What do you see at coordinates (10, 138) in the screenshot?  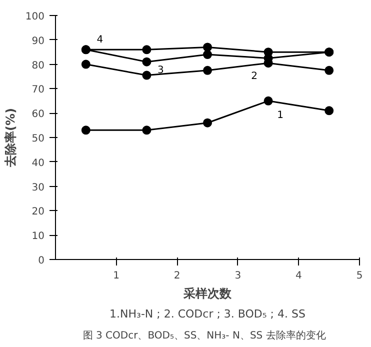 I see `y-axis-title: 去除率(%)` at bounding box center [10, 138].